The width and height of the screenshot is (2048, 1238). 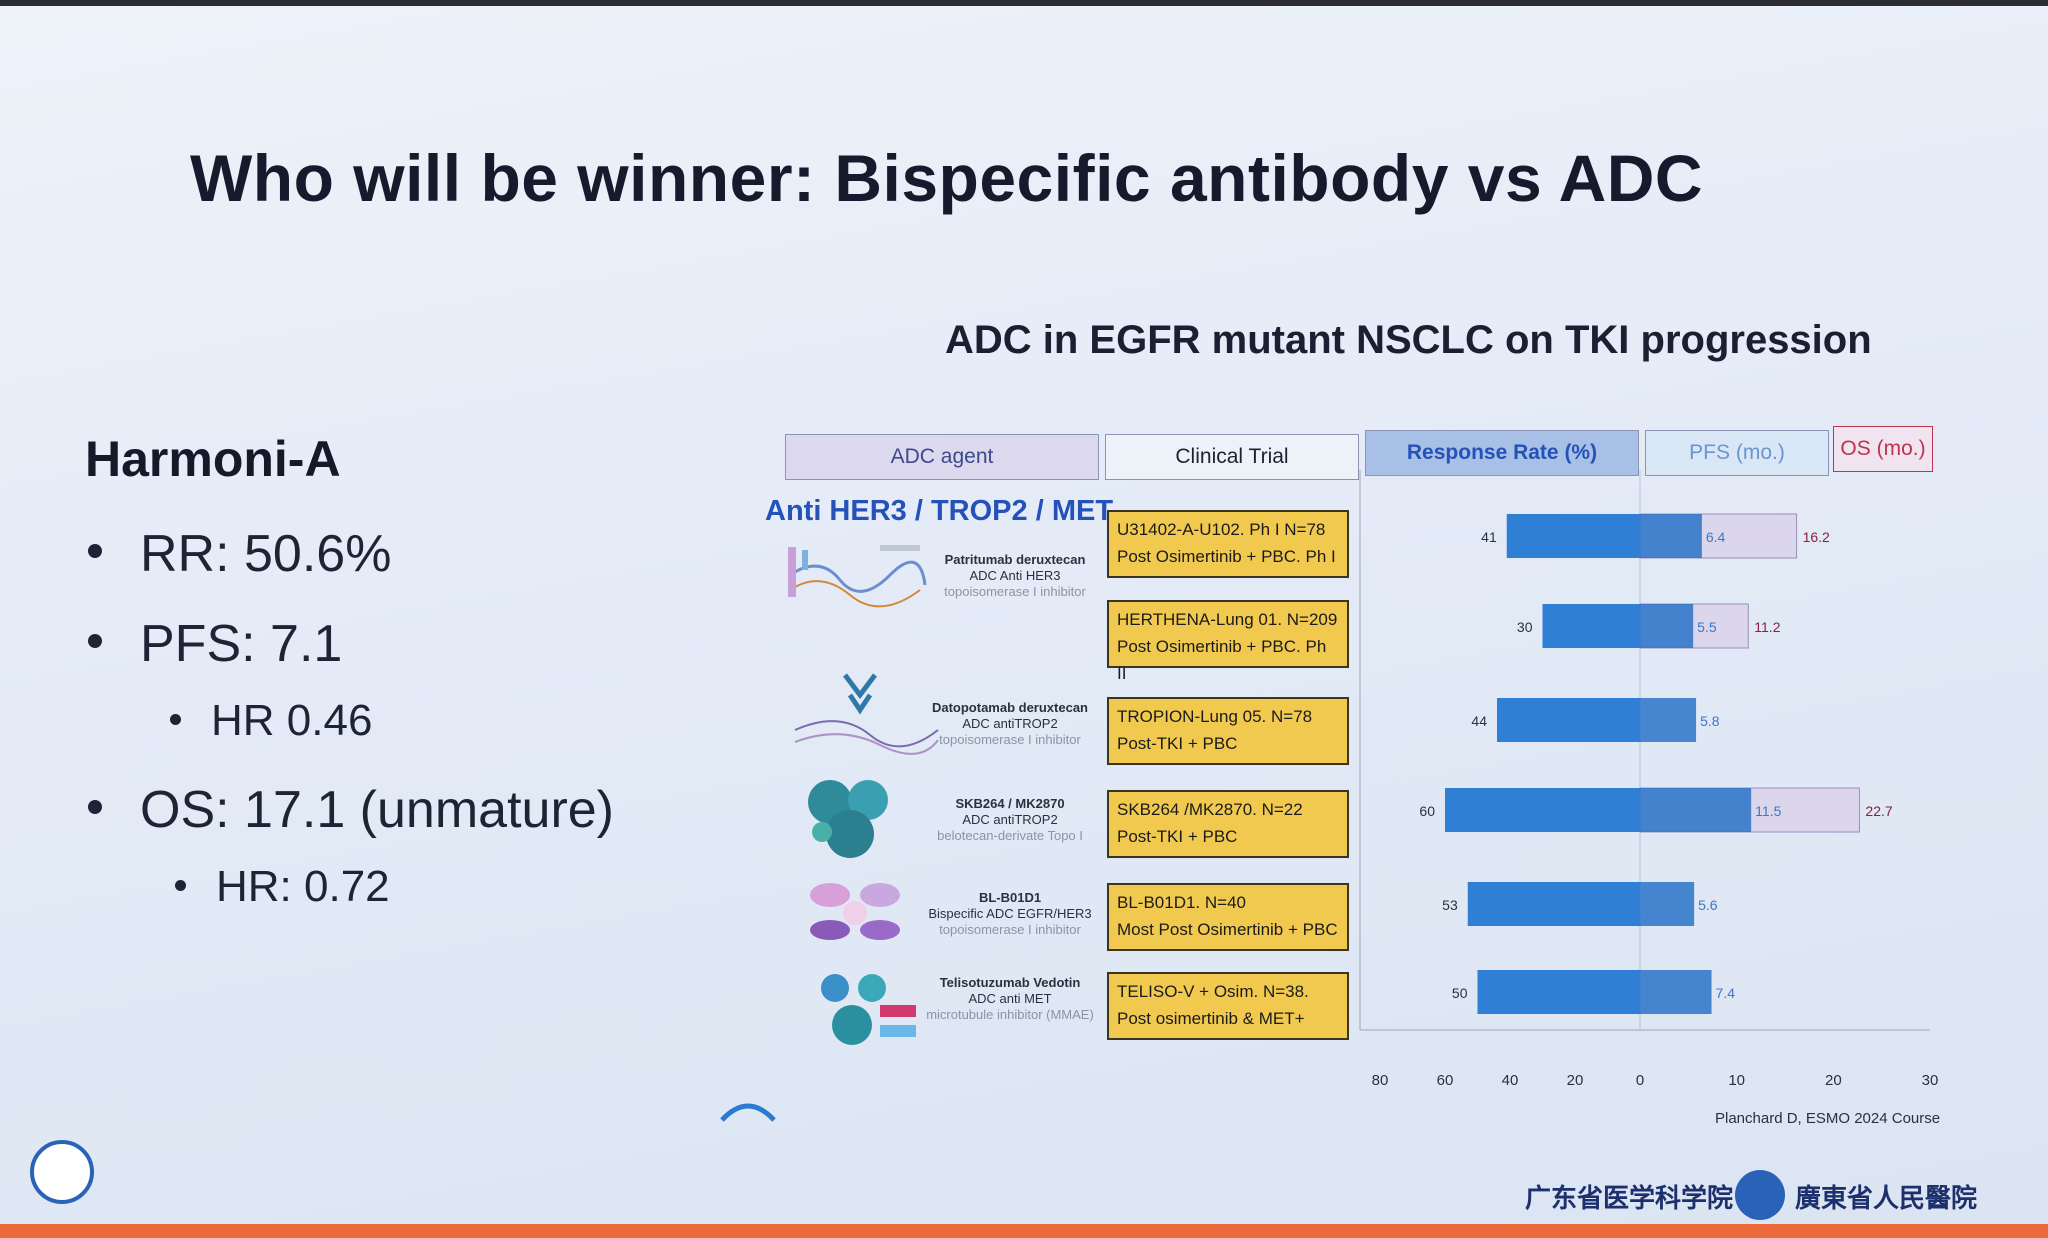 I want to click on response-rate-value-label: 53, so click(x=1450, y=905).